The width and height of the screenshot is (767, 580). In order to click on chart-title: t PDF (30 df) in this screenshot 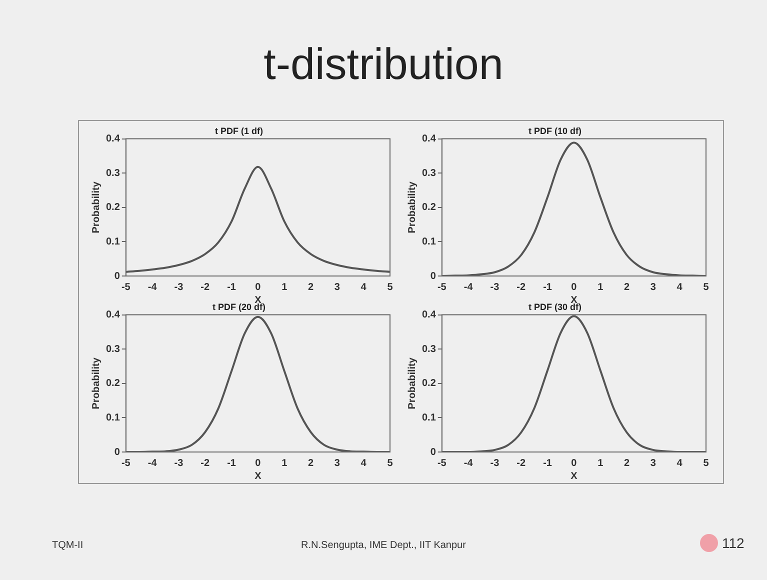, I will do `click(555, 307)`.